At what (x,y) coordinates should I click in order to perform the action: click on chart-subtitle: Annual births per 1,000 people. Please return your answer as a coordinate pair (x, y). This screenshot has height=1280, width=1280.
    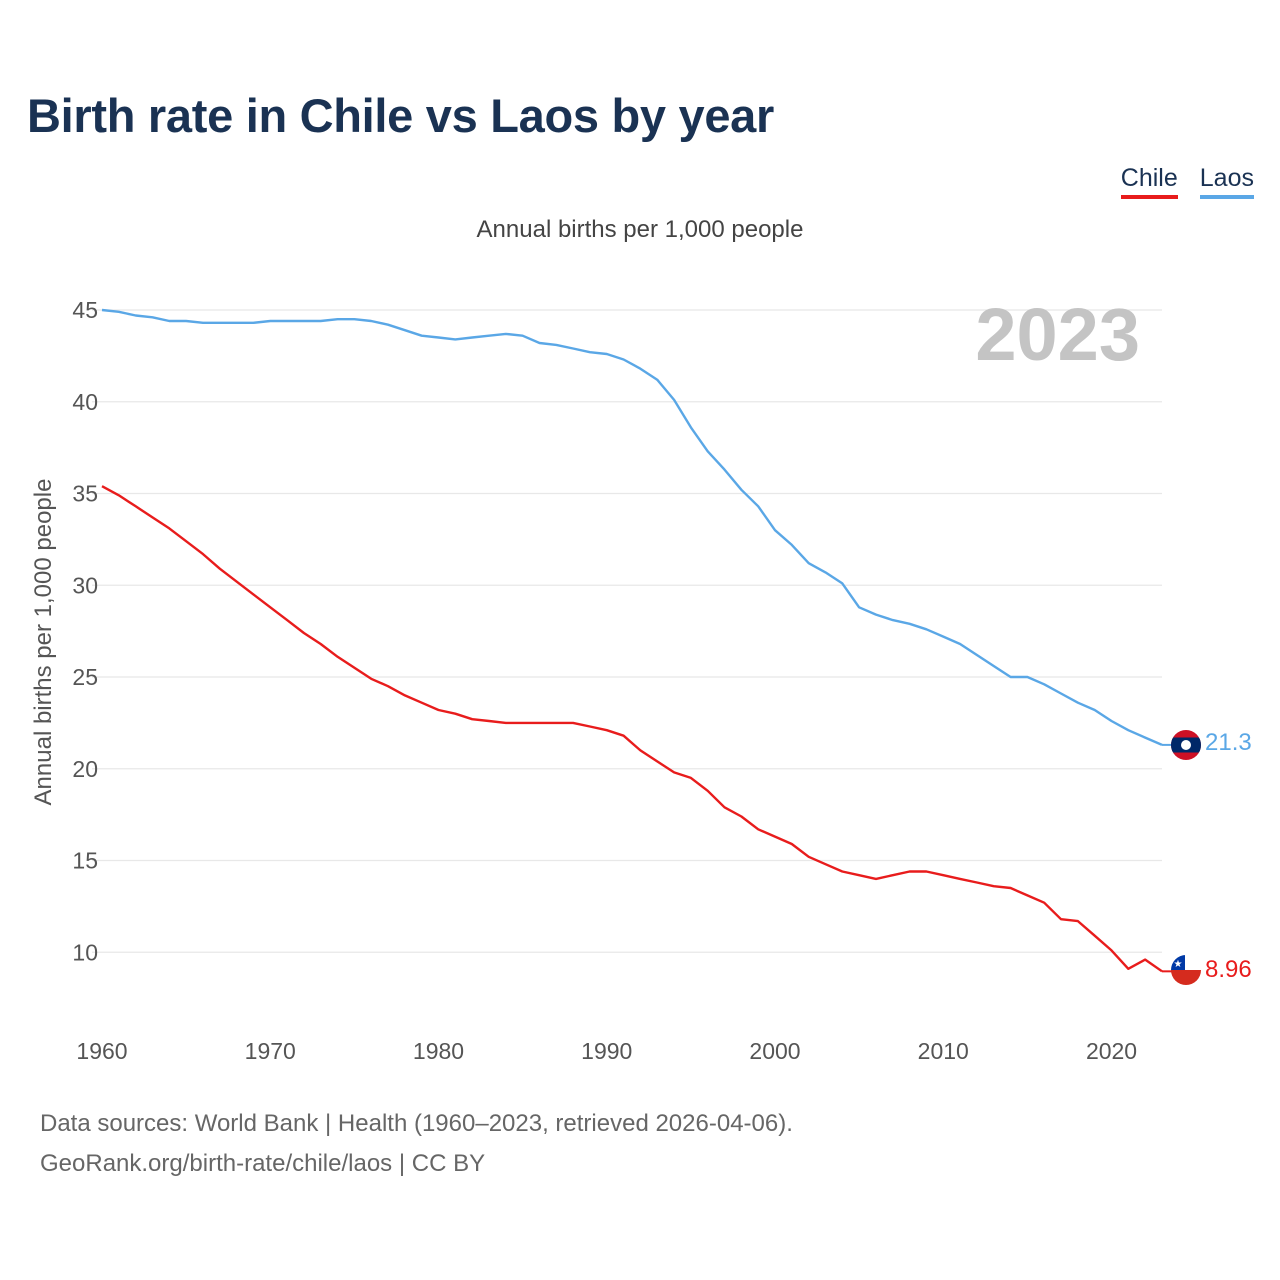
    Looking at the image, I should click on (640, 229).